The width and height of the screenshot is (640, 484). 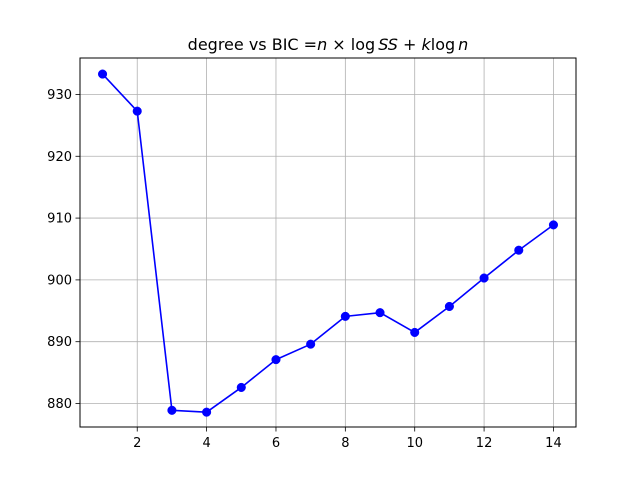 I want to click on title-prefix: degree vs BIC, so click(x=246, y=44).